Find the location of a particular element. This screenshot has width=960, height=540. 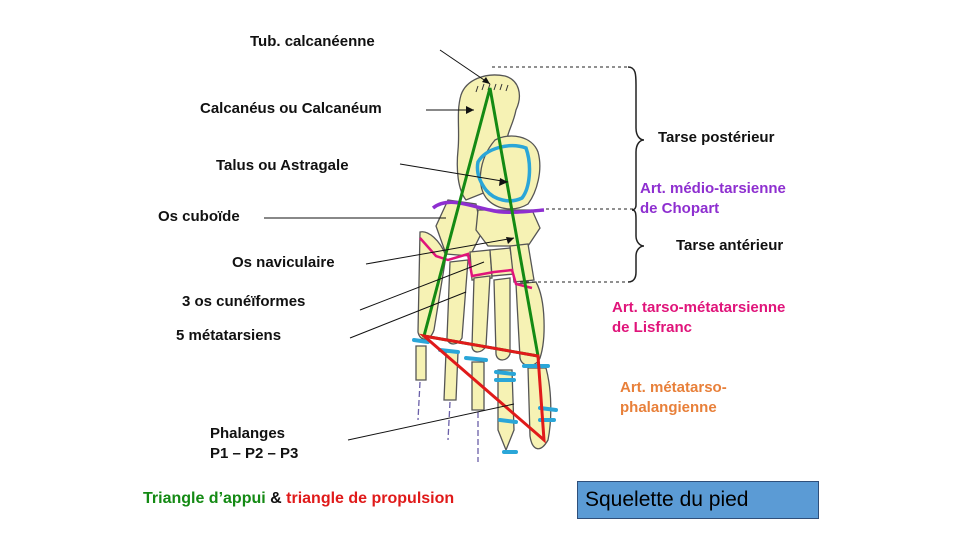

label-chopart-line2: de Chopart is located at coordinates (680, 208).